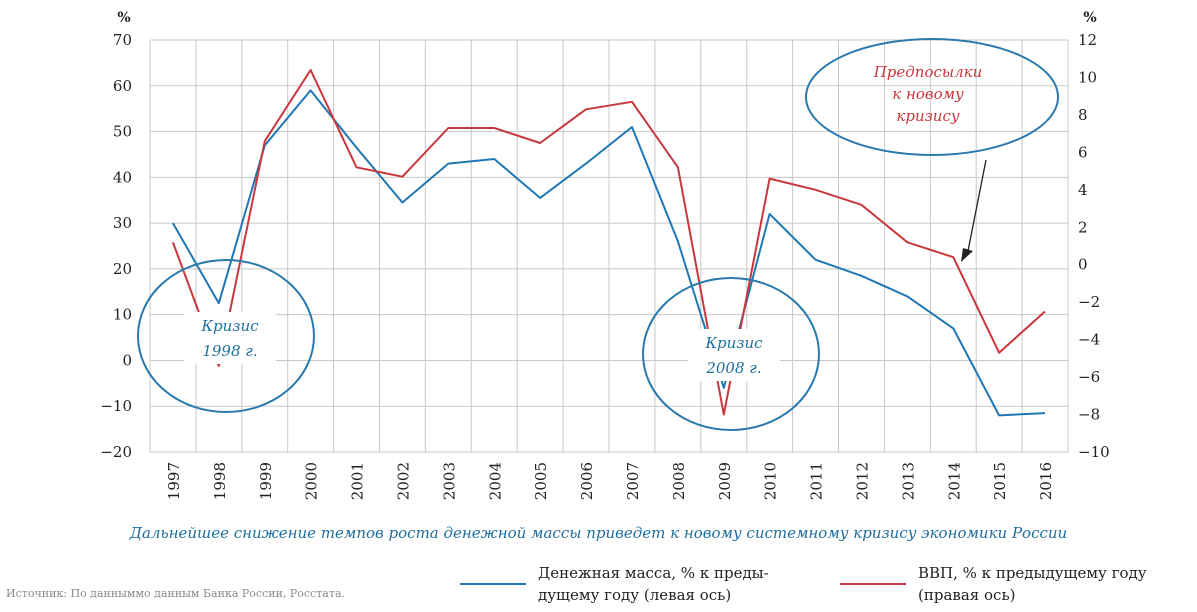  I want to click on left-tick-label: 0, so click(127, 360).